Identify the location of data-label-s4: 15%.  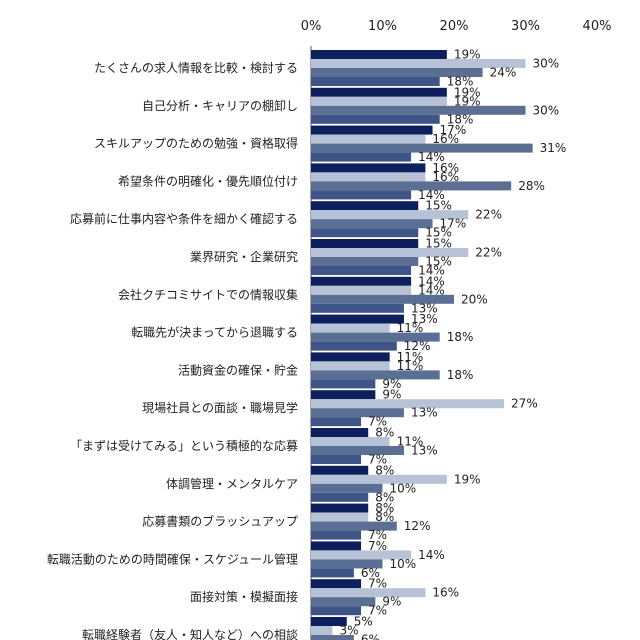
(438, 233).